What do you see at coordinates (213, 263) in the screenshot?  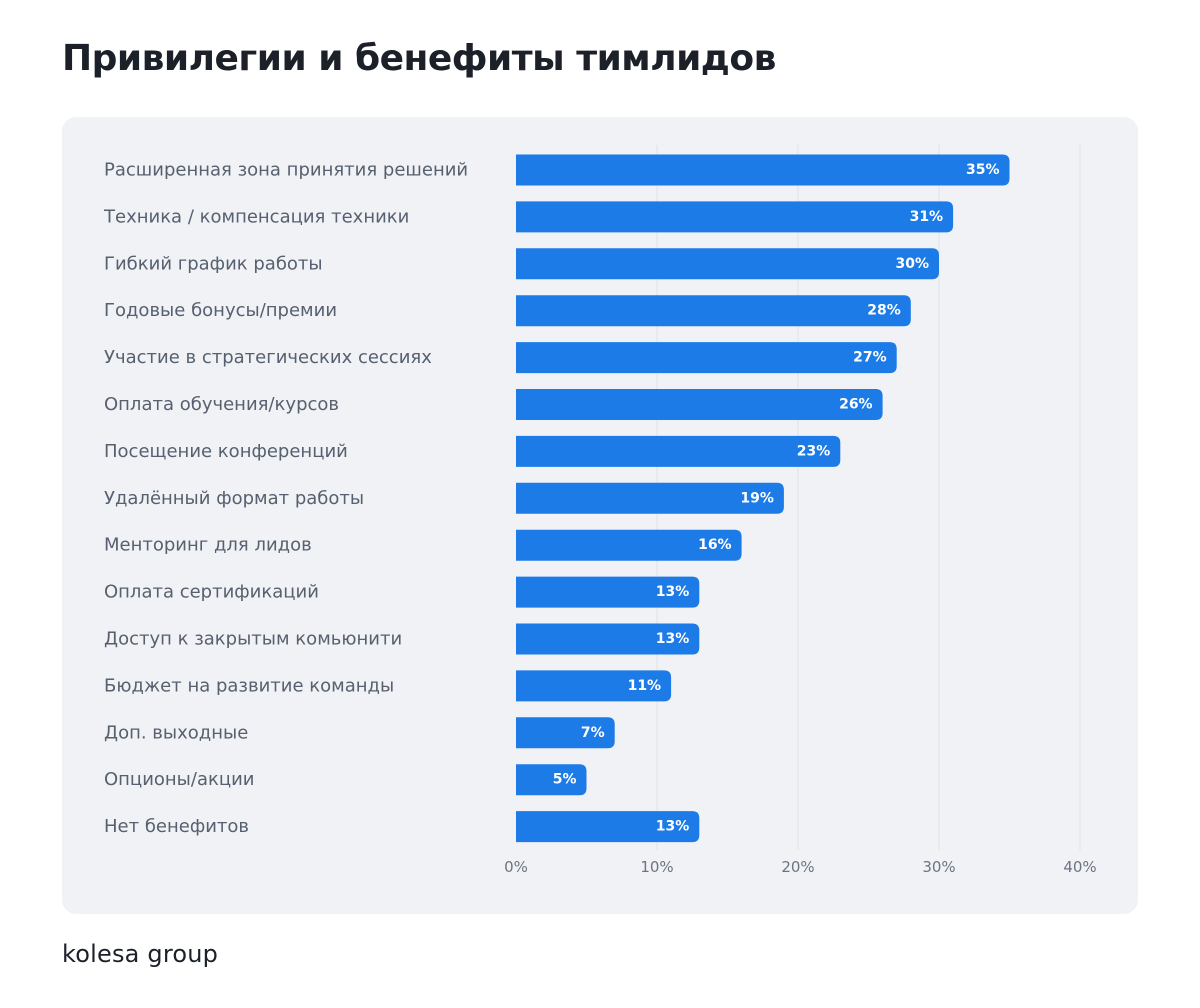 I see `category-label: Гибкий график работы` at bounding box center [213, 263].